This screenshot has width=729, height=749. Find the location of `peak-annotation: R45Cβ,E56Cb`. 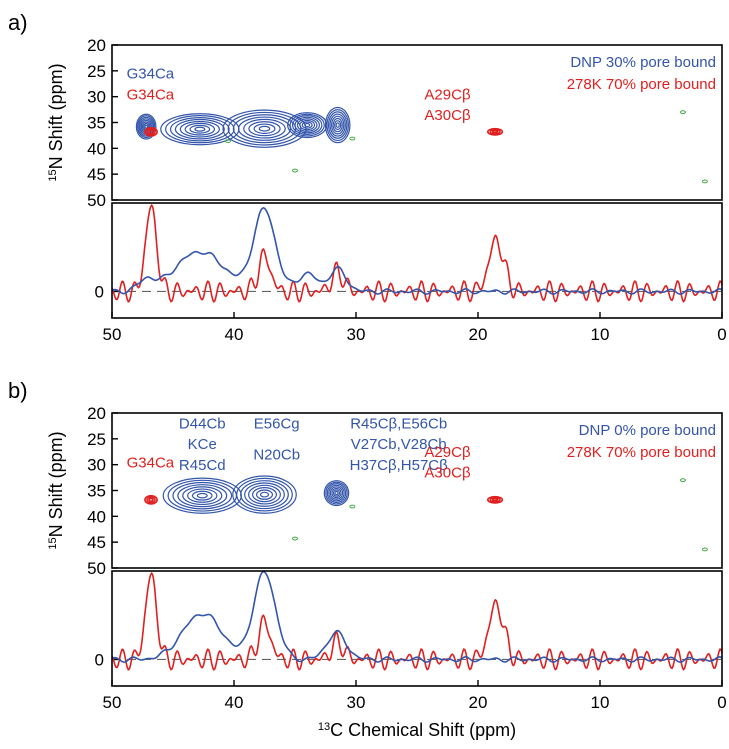

peak-annotation: R45Cβ,E56Cb is located at coordinates (398, 424).